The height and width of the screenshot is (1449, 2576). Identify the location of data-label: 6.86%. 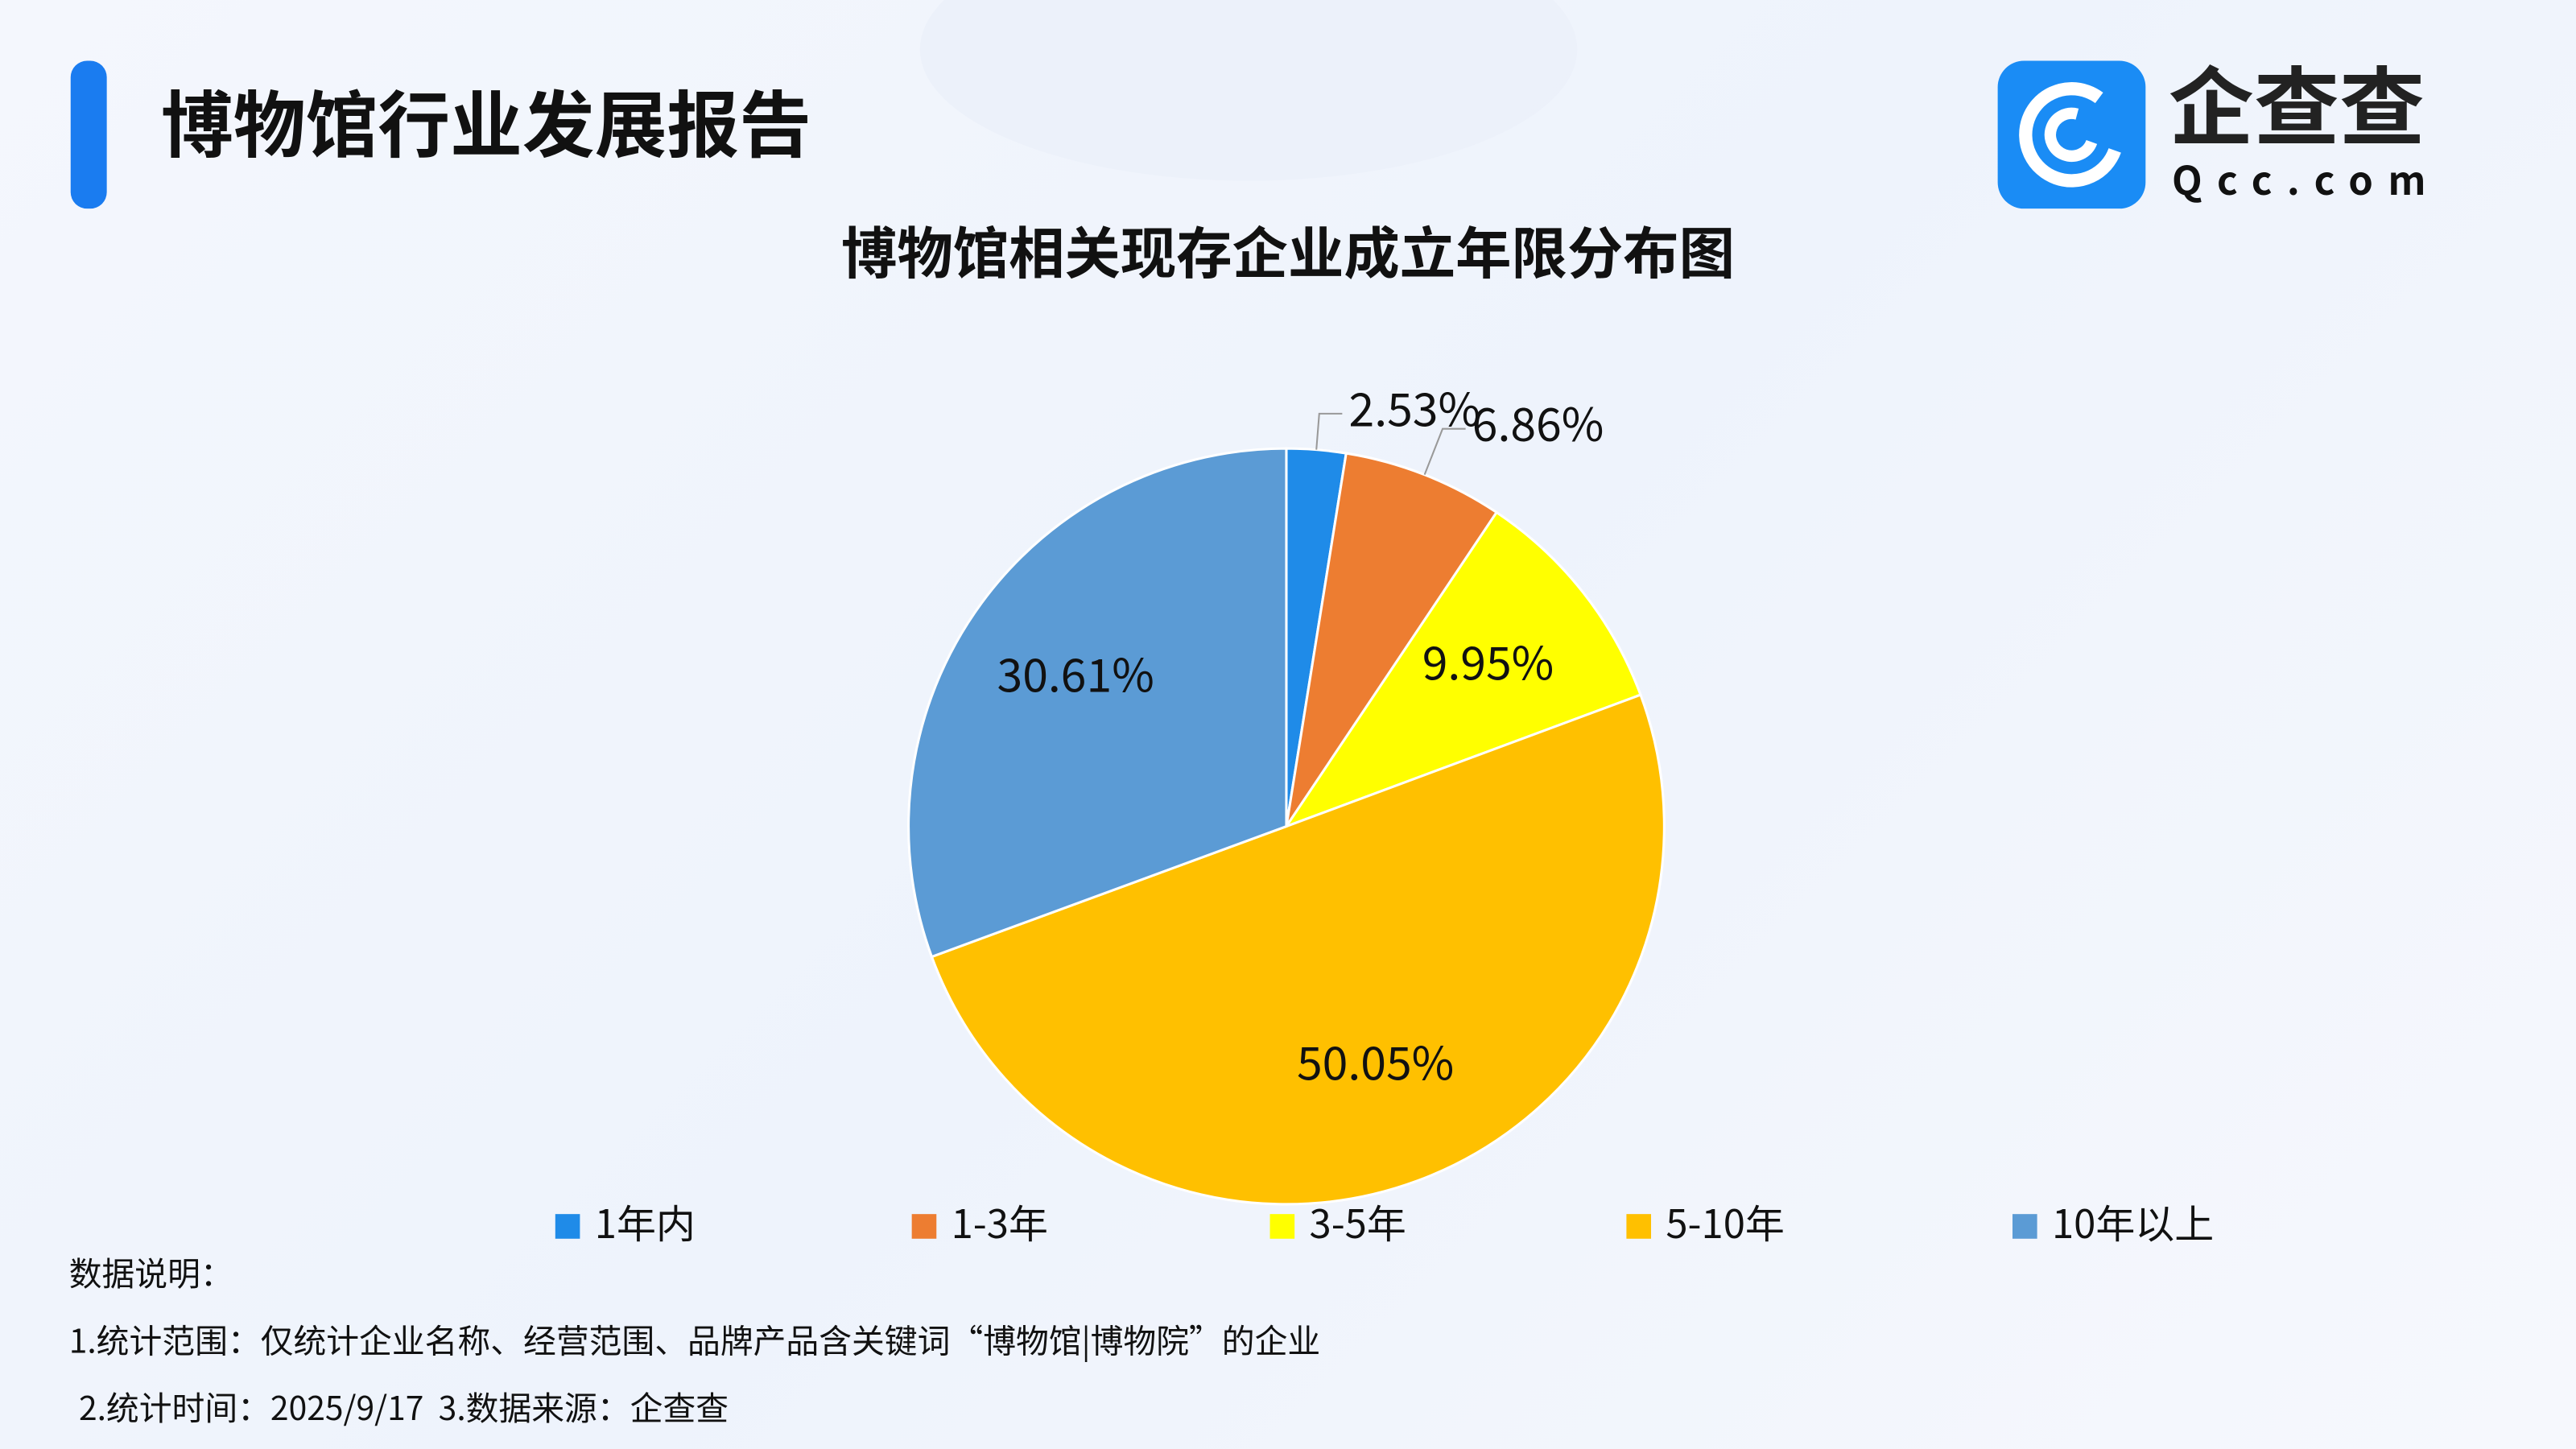
(1538, 422).